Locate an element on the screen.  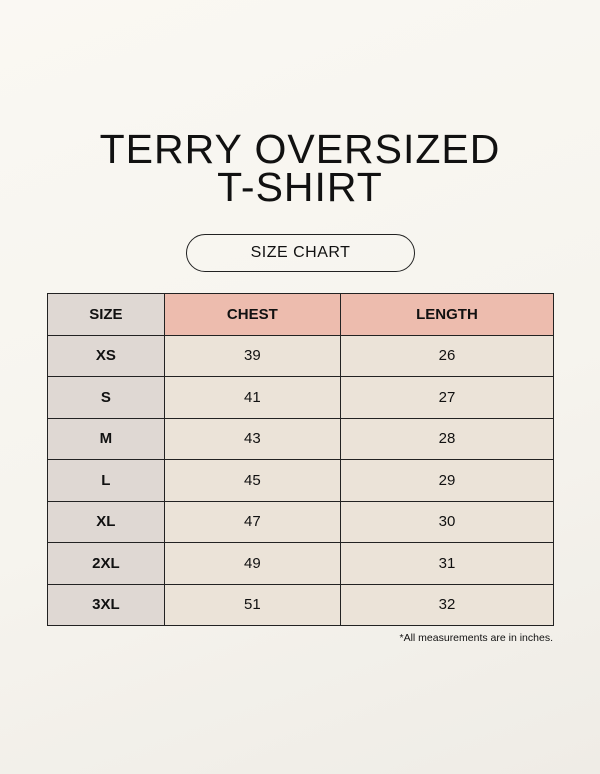
cell-length: 32 is located at coordinates (447, 604).